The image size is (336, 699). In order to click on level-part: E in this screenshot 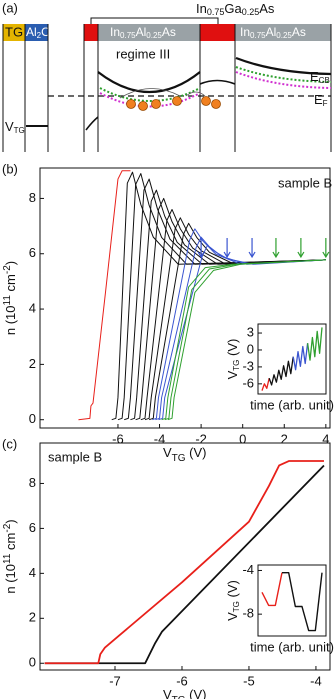, I will do `click(318, 99)`.